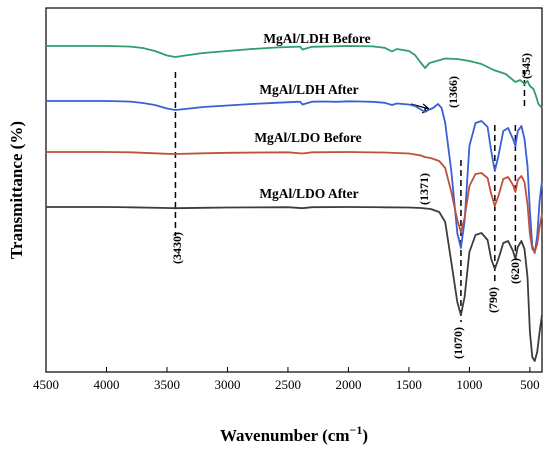 The width and height of the screenshot is (550, 451). Describe the element at coordinates (46, 384) in the screenshot. I see `x-tick-label: 4500` at that location.